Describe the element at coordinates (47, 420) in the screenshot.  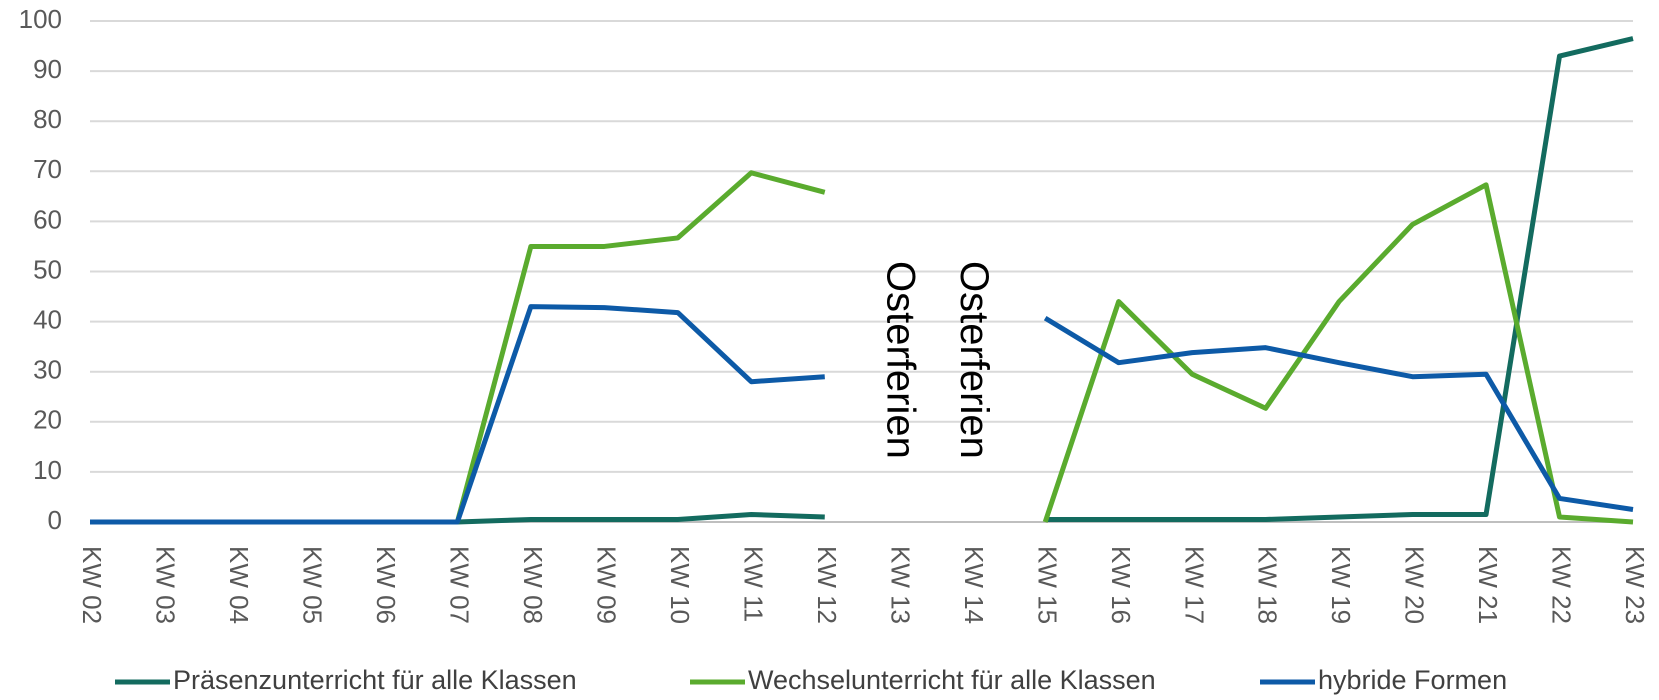
I see `y-tick-label: 20` at that location.